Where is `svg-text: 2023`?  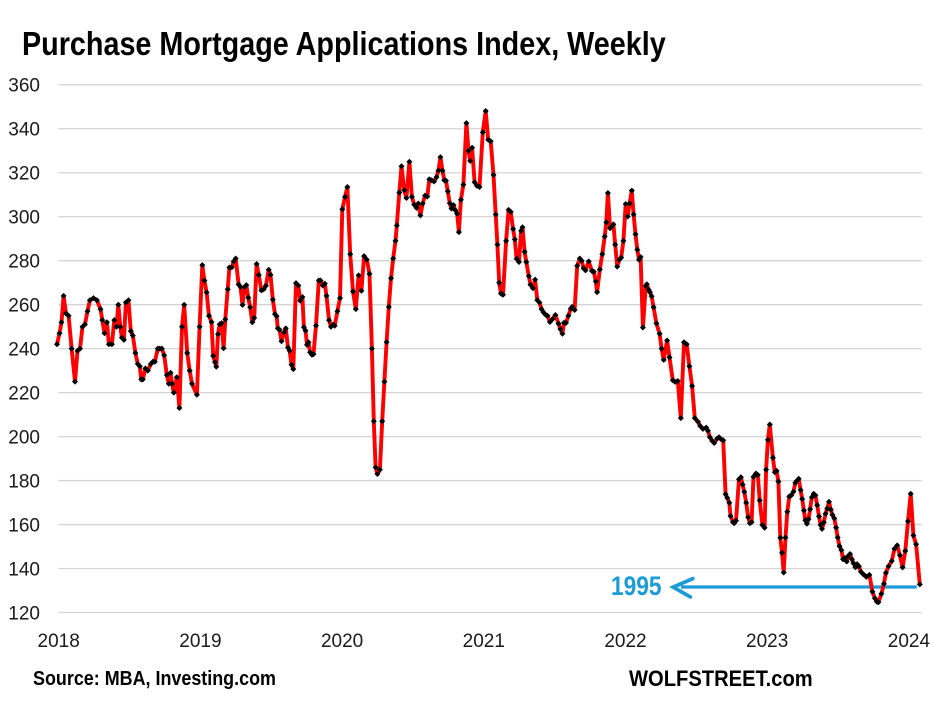 svg-text: 2023 is located at coordinates (767, 641).